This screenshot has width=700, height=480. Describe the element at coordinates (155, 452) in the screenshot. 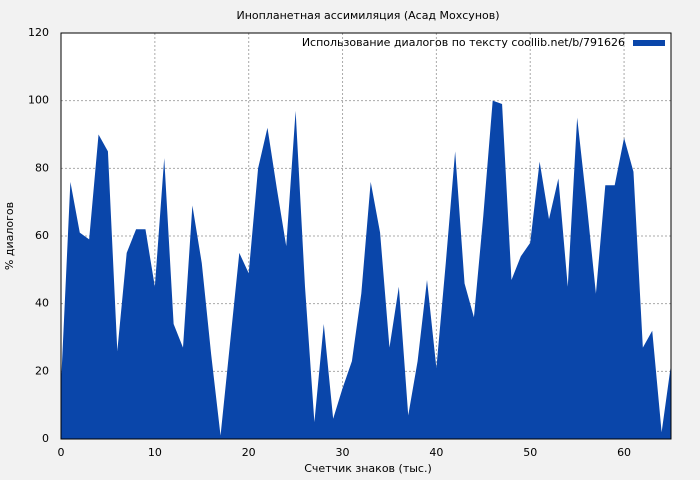

I see `x-tick-label: 10` at that location.